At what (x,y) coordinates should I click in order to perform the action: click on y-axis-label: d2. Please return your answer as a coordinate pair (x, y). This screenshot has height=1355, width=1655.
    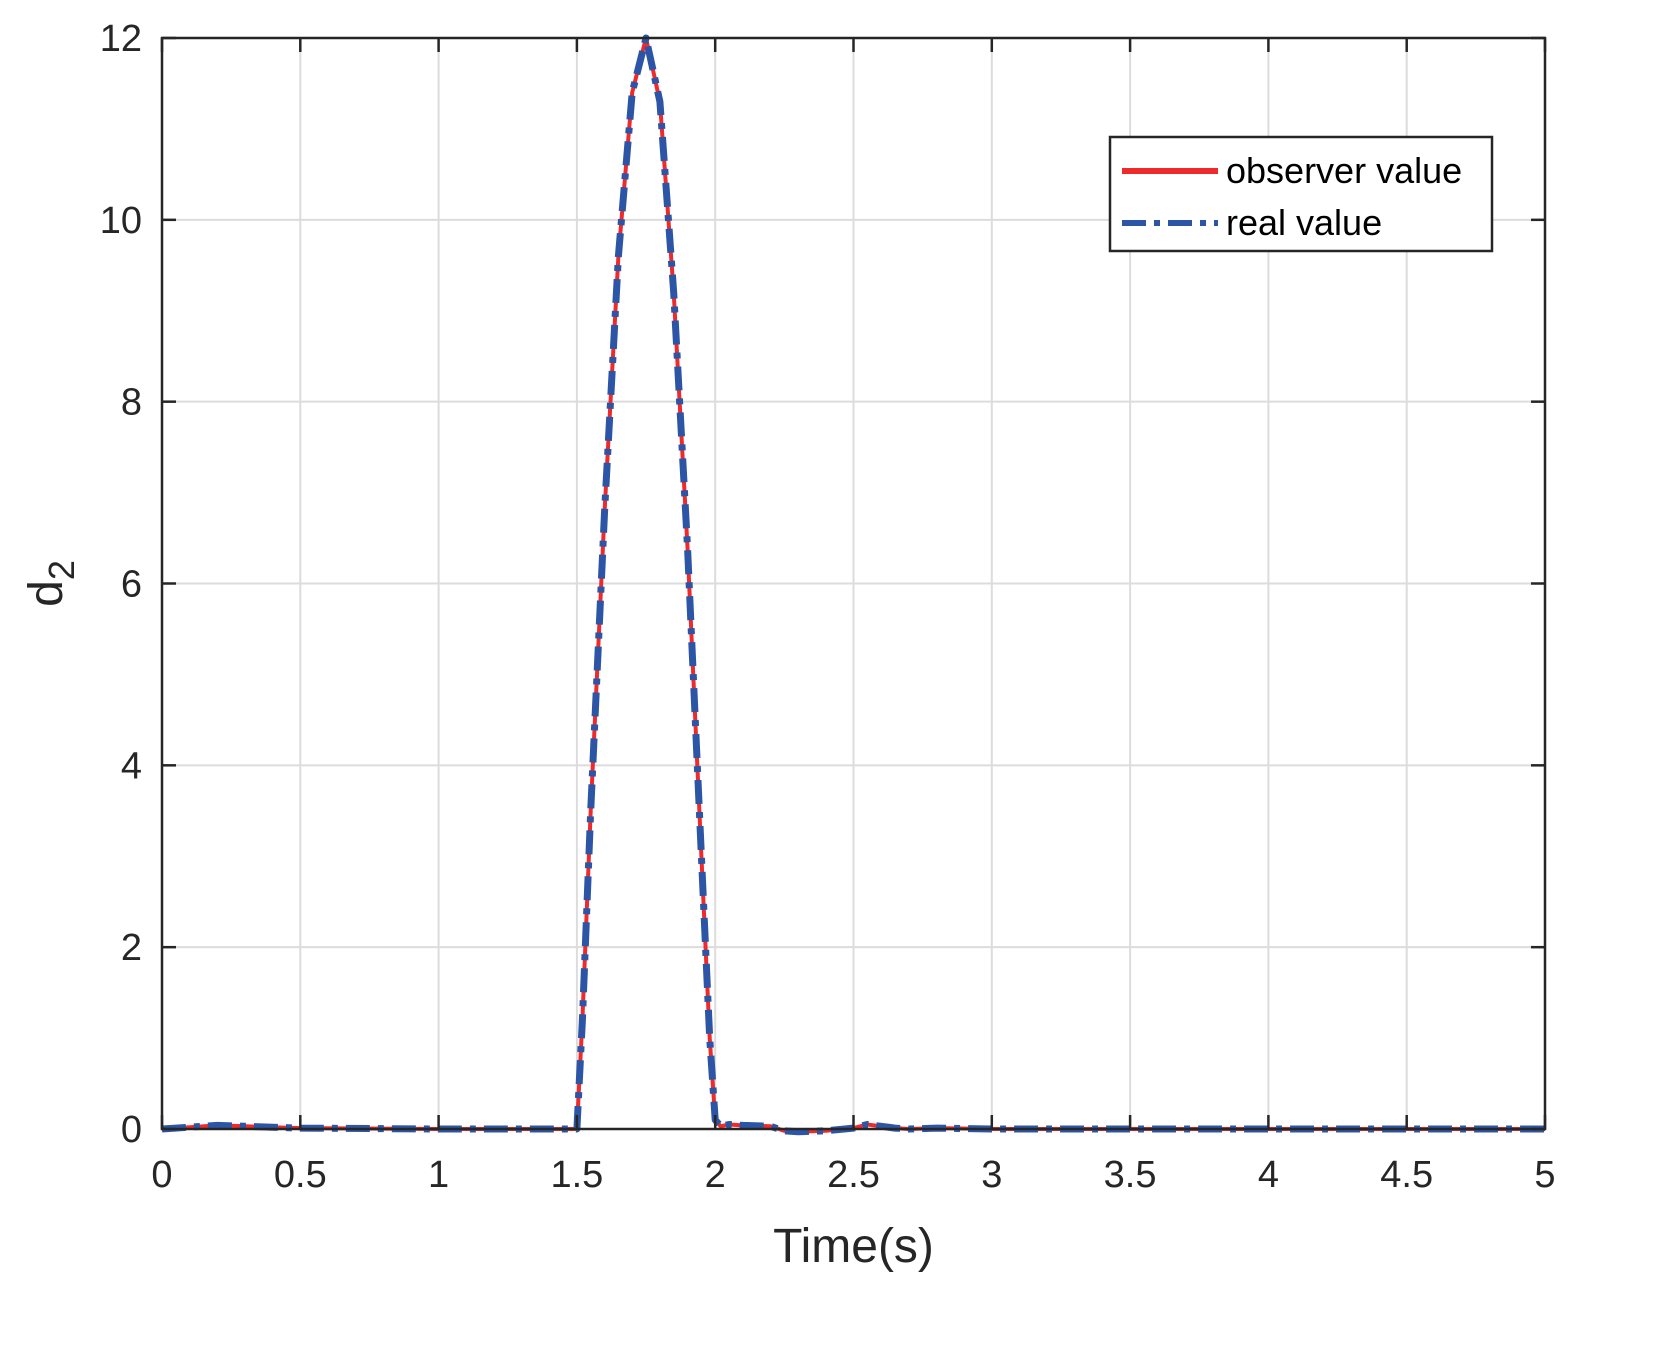
    Looking at the image, I should click on (51, 583).